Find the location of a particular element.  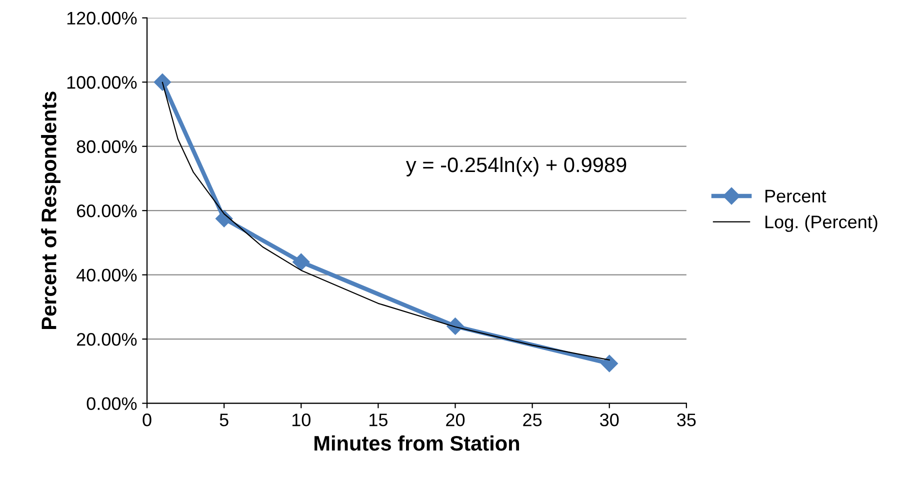

x-tick-label: 0 is located at coordinates (147, 420).